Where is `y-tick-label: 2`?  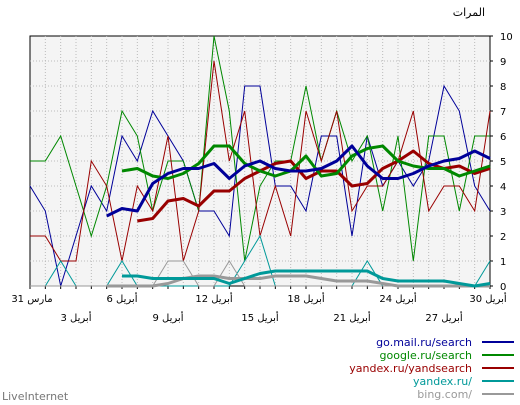
y-tick-label: 2 is located at coordinates (503, 237).